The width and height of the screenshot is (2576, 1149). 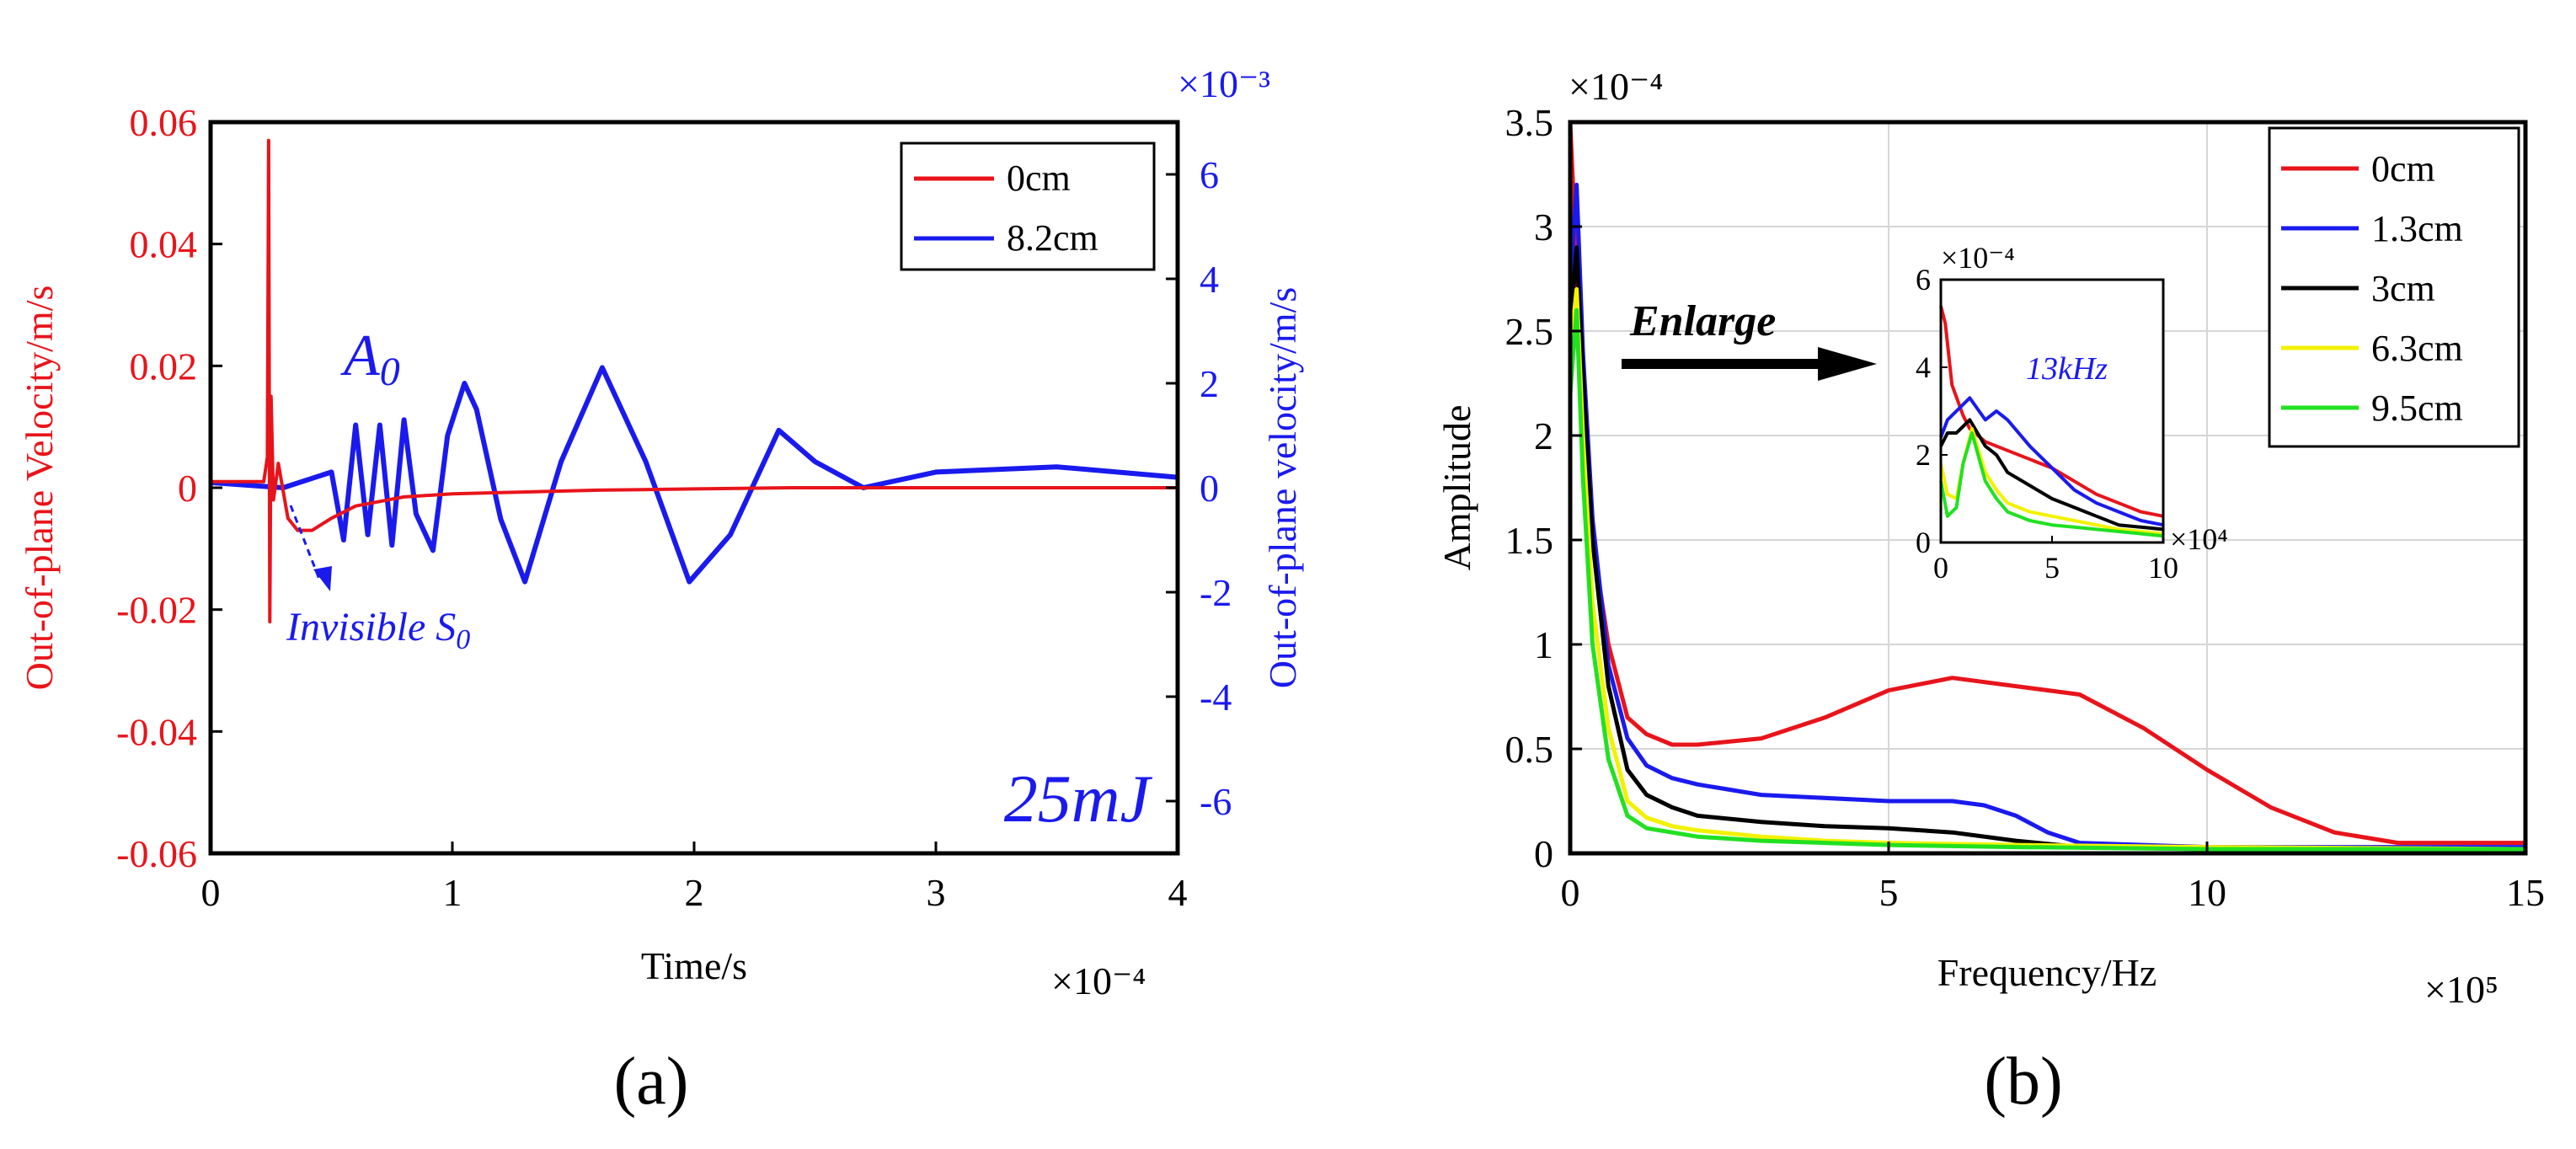 I want to click on panel-b-y-tick-label: 3.5, so click(x=1529, y=123).